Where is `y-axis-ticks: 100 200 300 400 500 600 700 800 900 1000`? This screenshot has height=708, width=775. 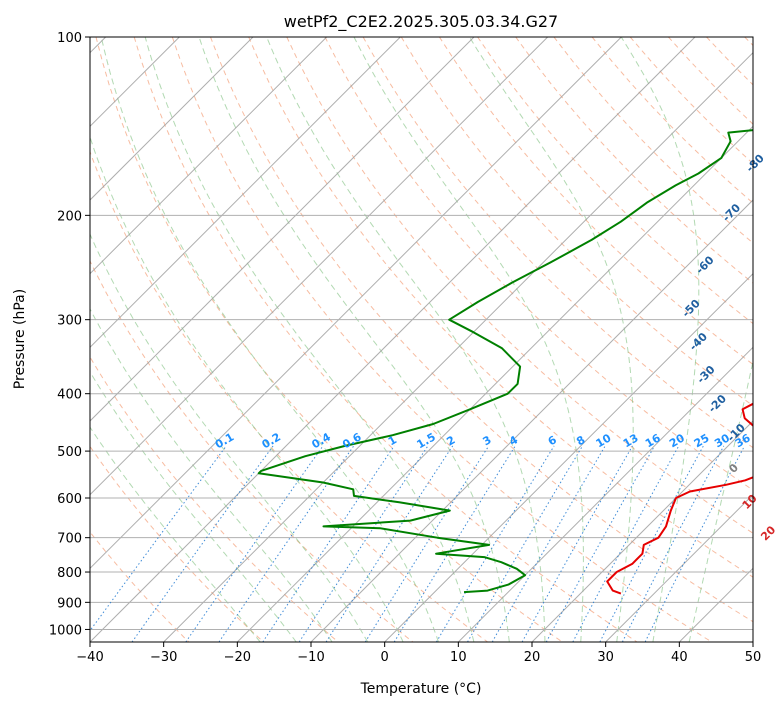 y-axis-ticks: 100 200 300 400 500 600 700 800 900 1000 is located at coordinates (69, 334).